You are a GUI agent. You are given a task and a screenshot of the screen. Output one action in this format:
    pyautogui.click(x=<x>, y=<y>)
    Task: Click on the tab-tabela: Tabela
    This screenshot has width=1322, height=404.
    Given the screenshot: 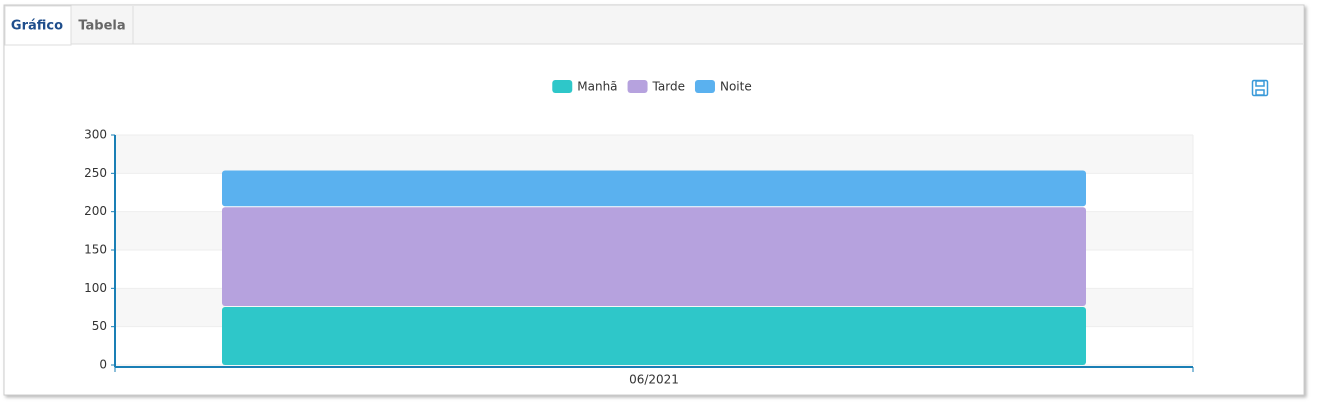 What is the action you would take?
    pyautogui.click(x=101, y=26)
    